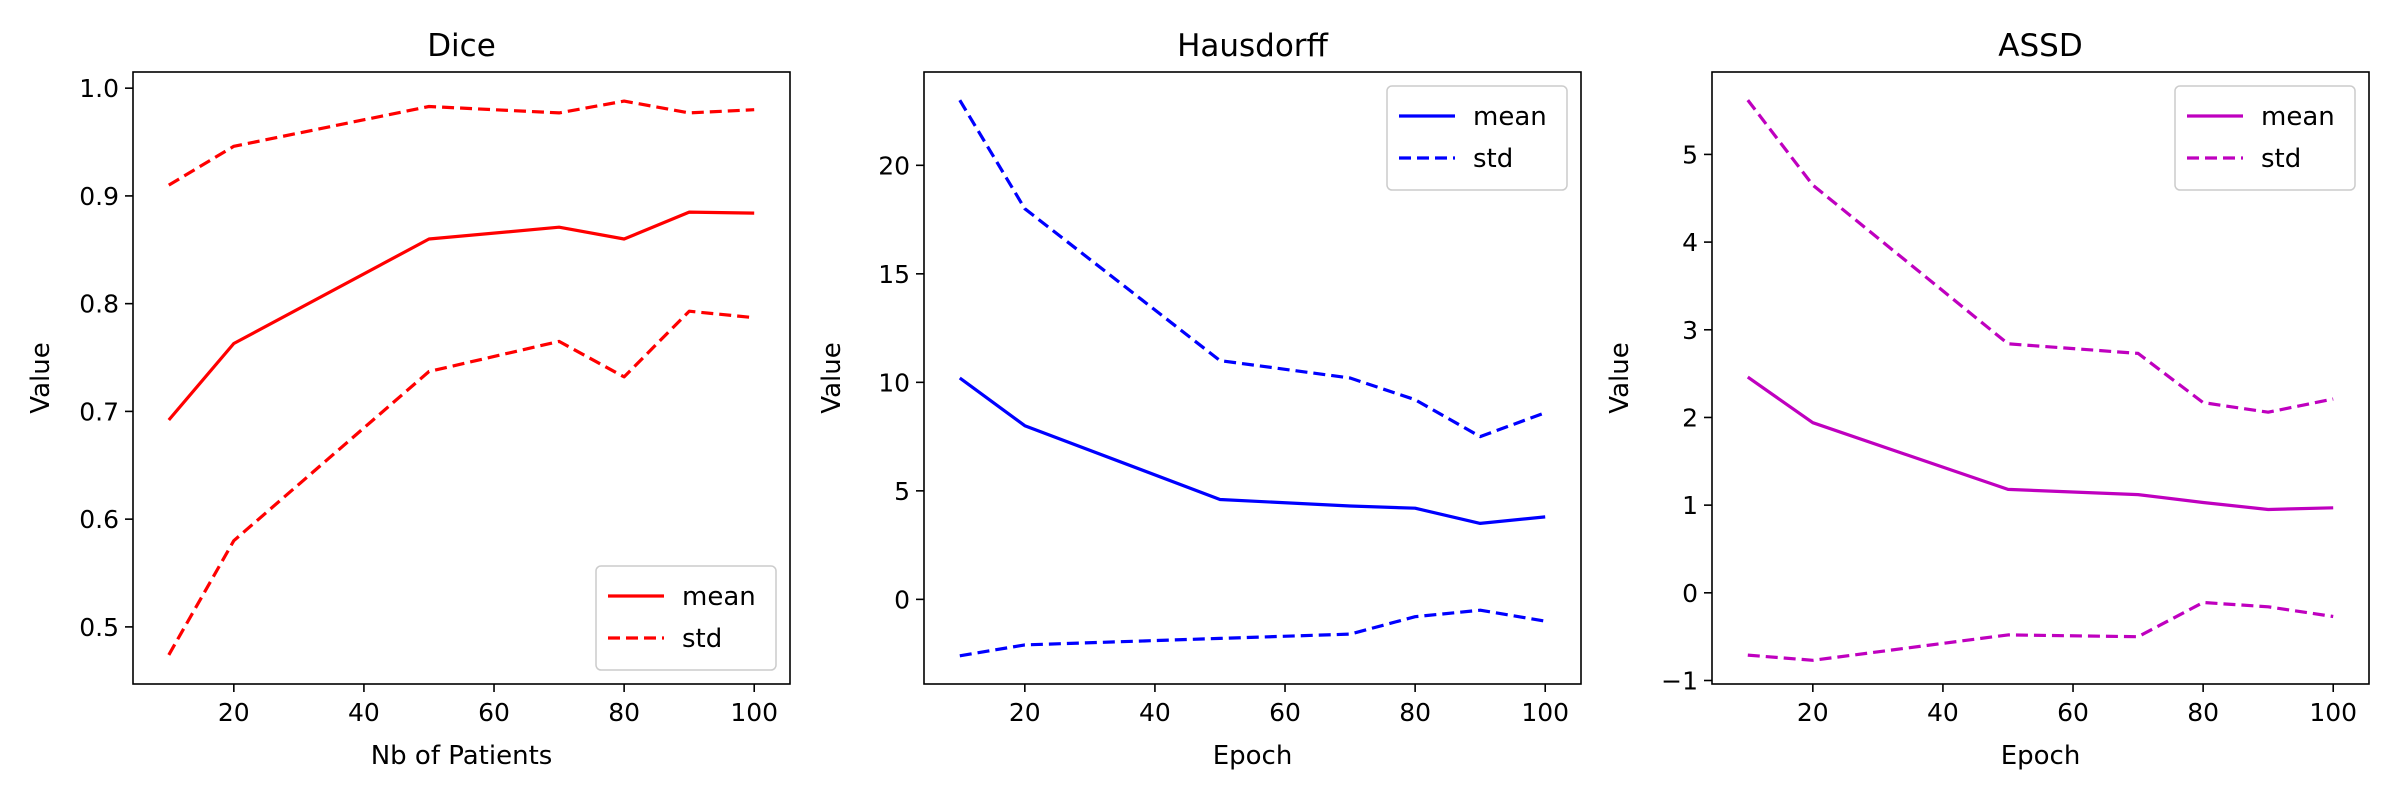 Image resolution: width=2400 pixels, height=800 pixels. I want to click on legend-label-mean-1: mean, so click(1510, 117).